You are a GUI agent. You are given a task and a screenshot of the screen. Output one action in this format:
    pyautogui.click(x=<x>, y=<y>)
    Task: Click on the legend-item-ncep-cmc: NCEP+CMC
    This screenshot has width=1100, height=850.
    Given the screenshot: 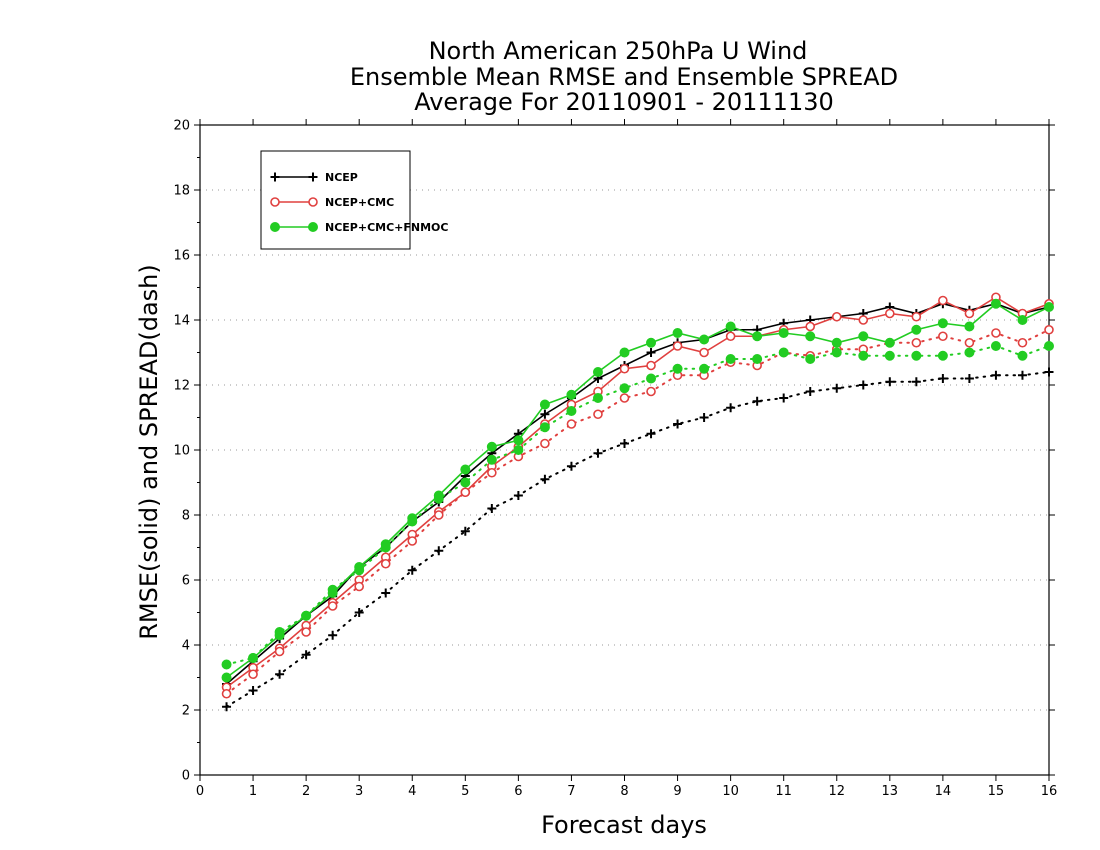 What is the action you would take?
    pyautogui.click(x=332, y=202)
    